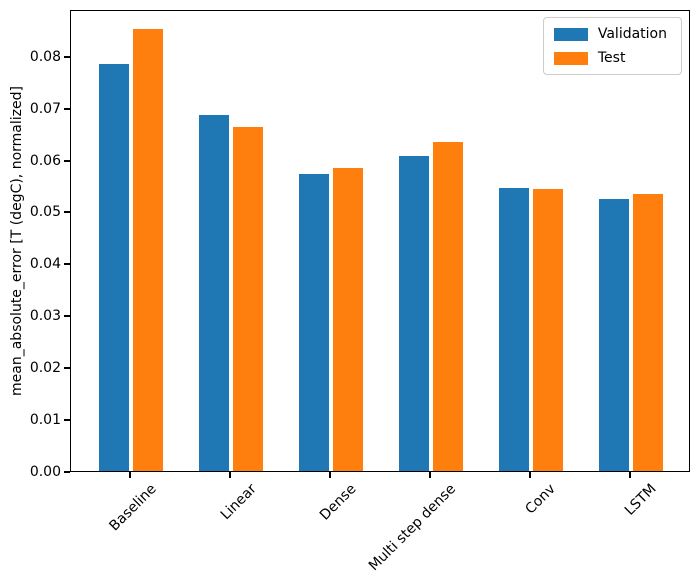 The image size is (700, 582). I want to click on bar-test-dense, so click(348, 319).